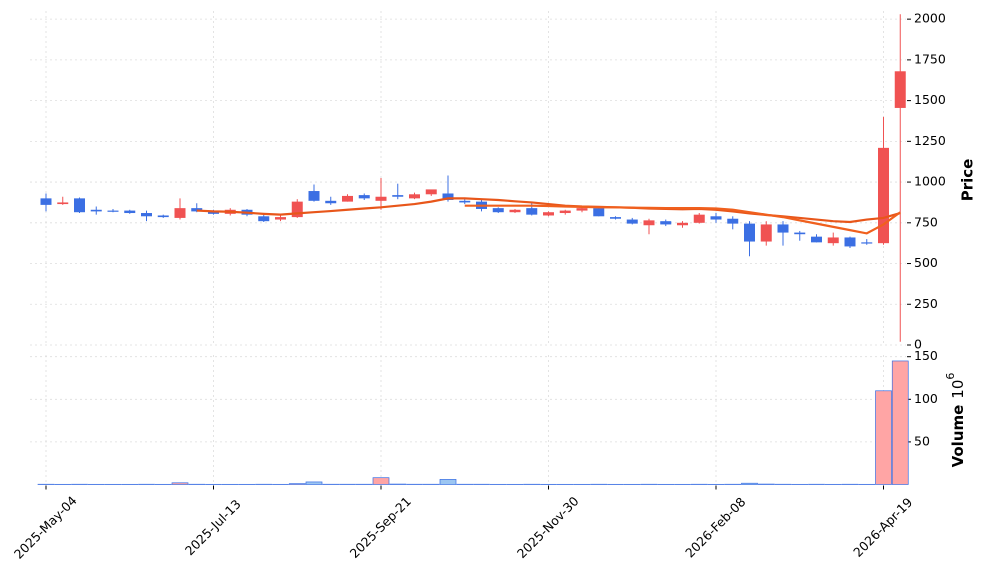  I want to click on y-tick-label: 750, so click(926, 221).